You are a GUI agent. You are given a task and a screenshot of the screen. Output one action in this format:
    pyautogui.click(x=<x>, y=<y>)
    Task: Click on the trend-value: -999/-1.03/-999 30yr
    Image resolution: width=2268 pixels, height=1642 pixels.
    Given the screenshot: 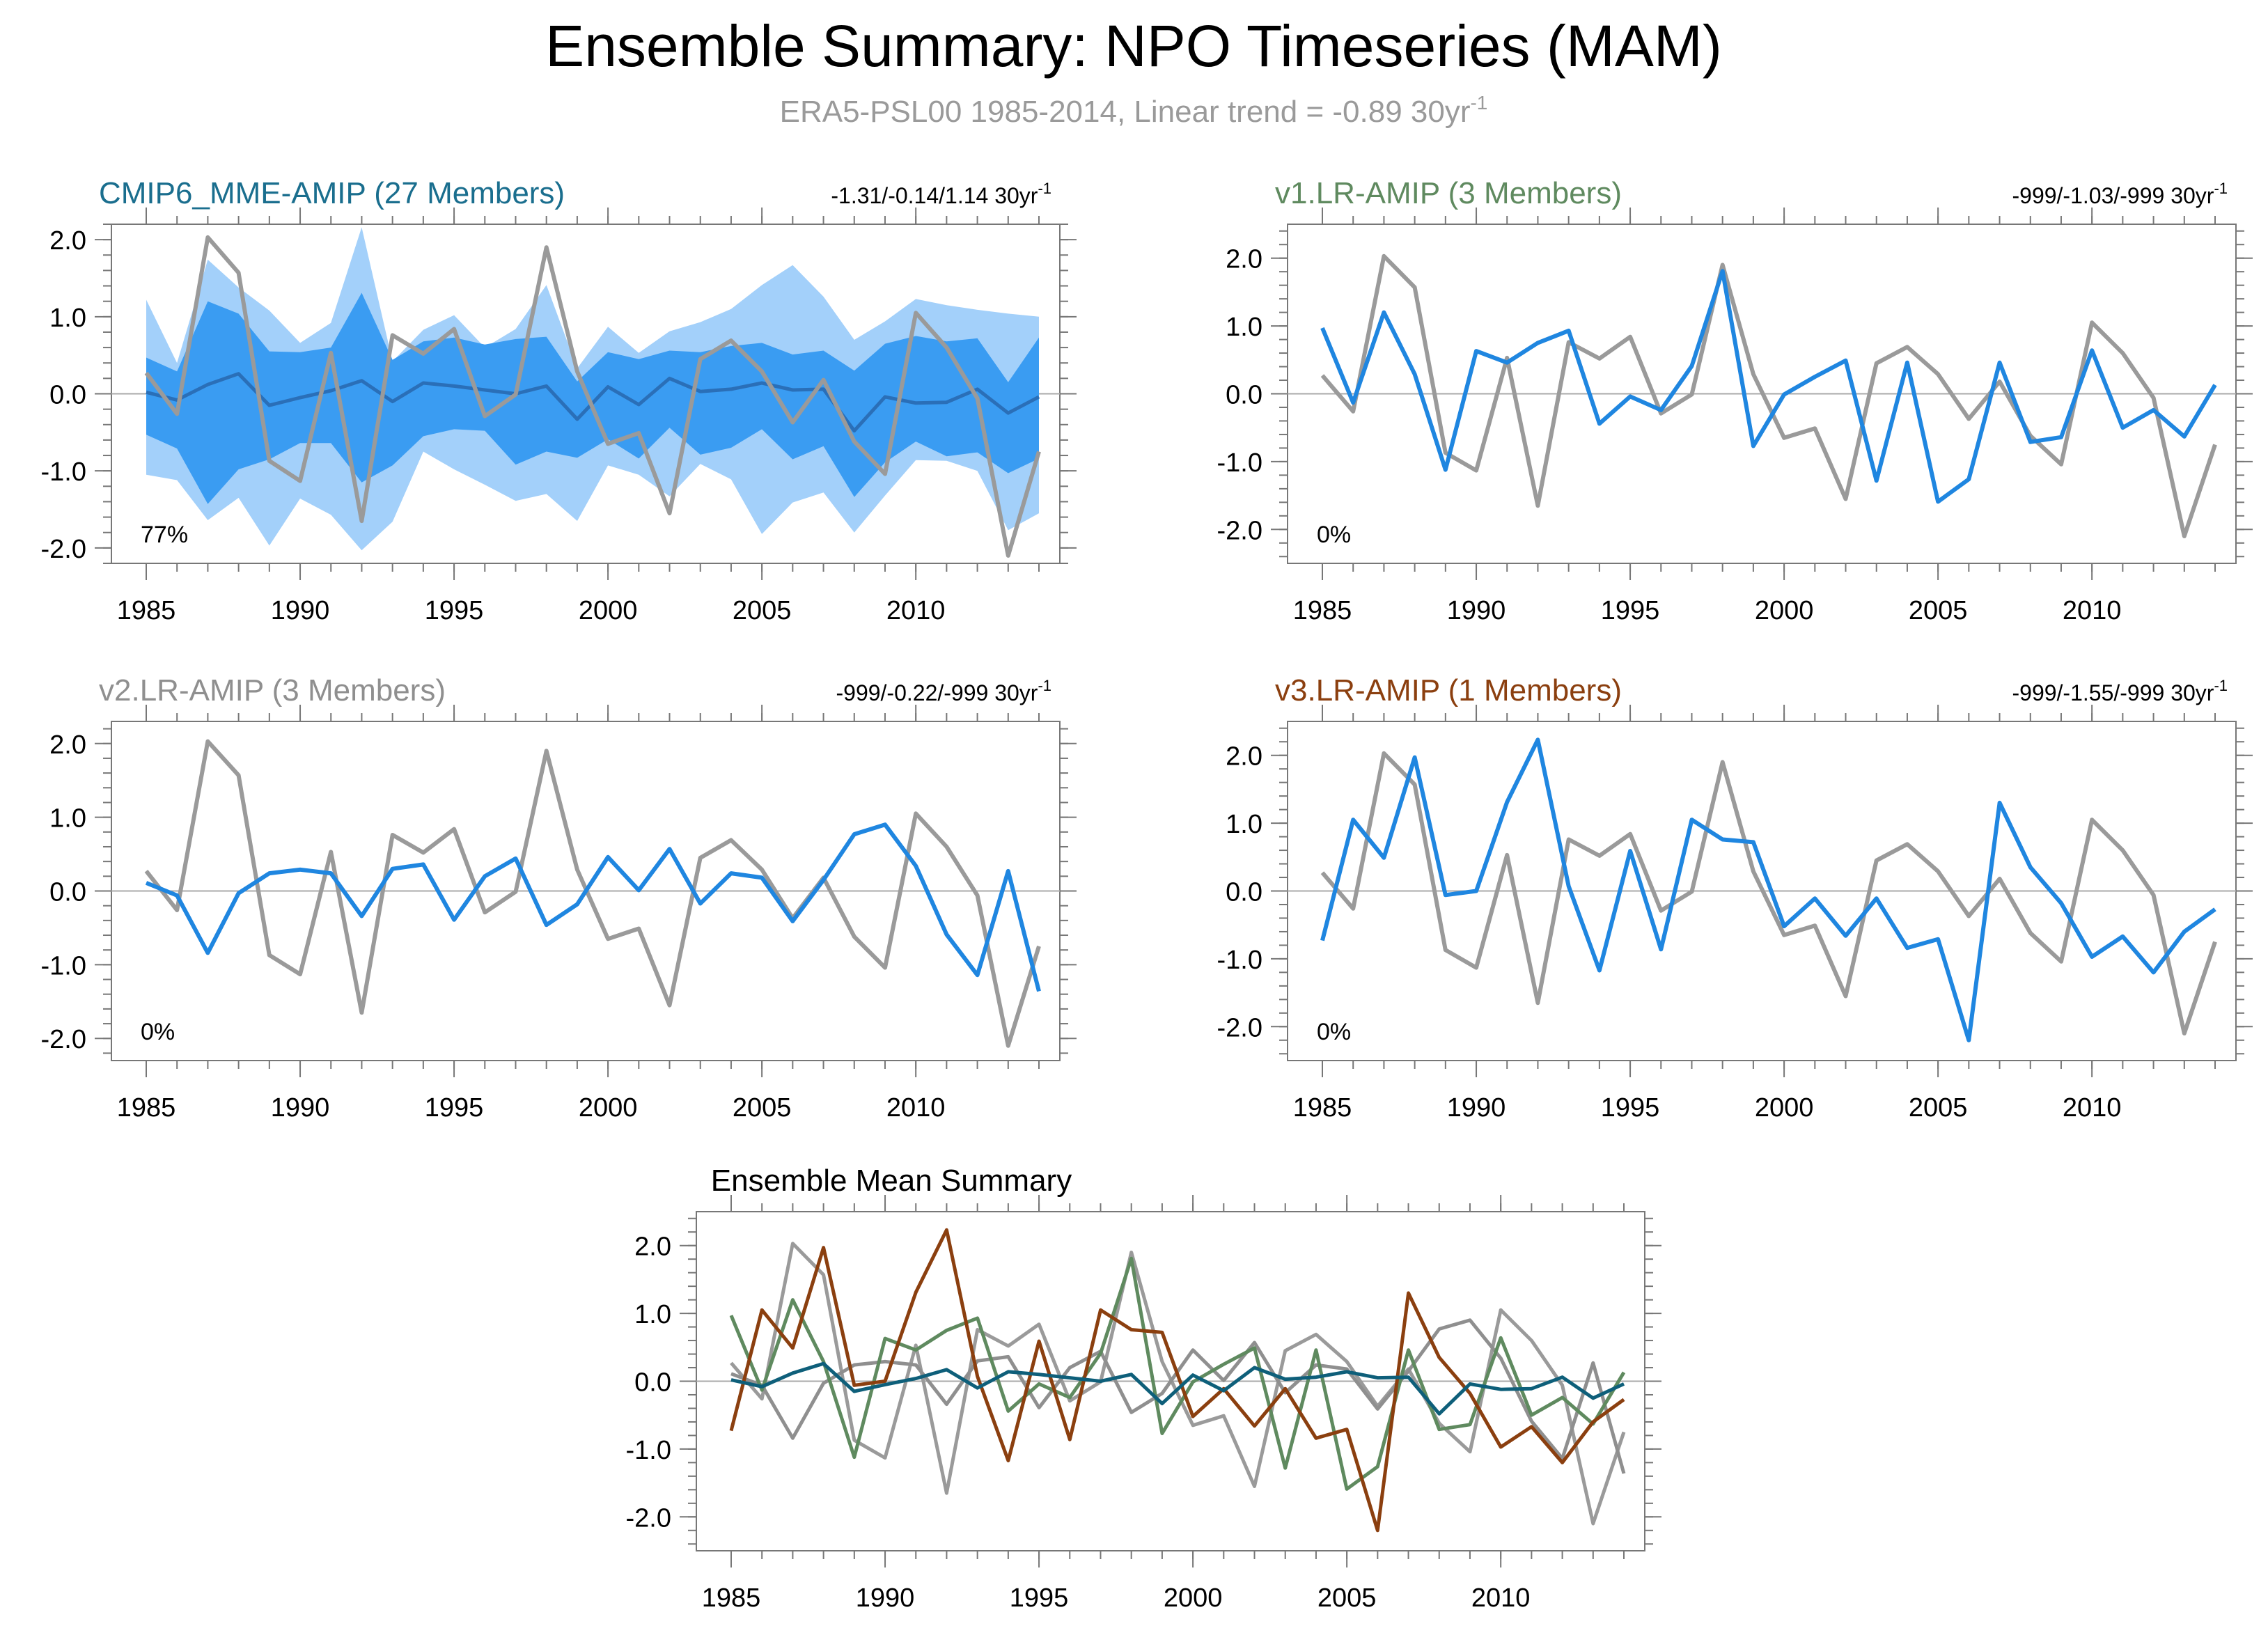 What is the action you would take?
    pyautogui.click(x=2113, y=195)
    